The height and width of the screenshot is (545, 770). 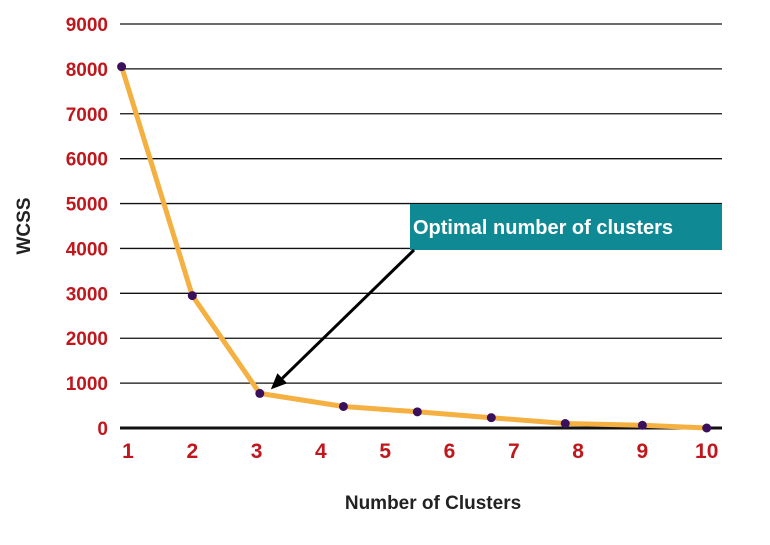 I want to click on x-tick-label: 8, so click(x=578, y=451).